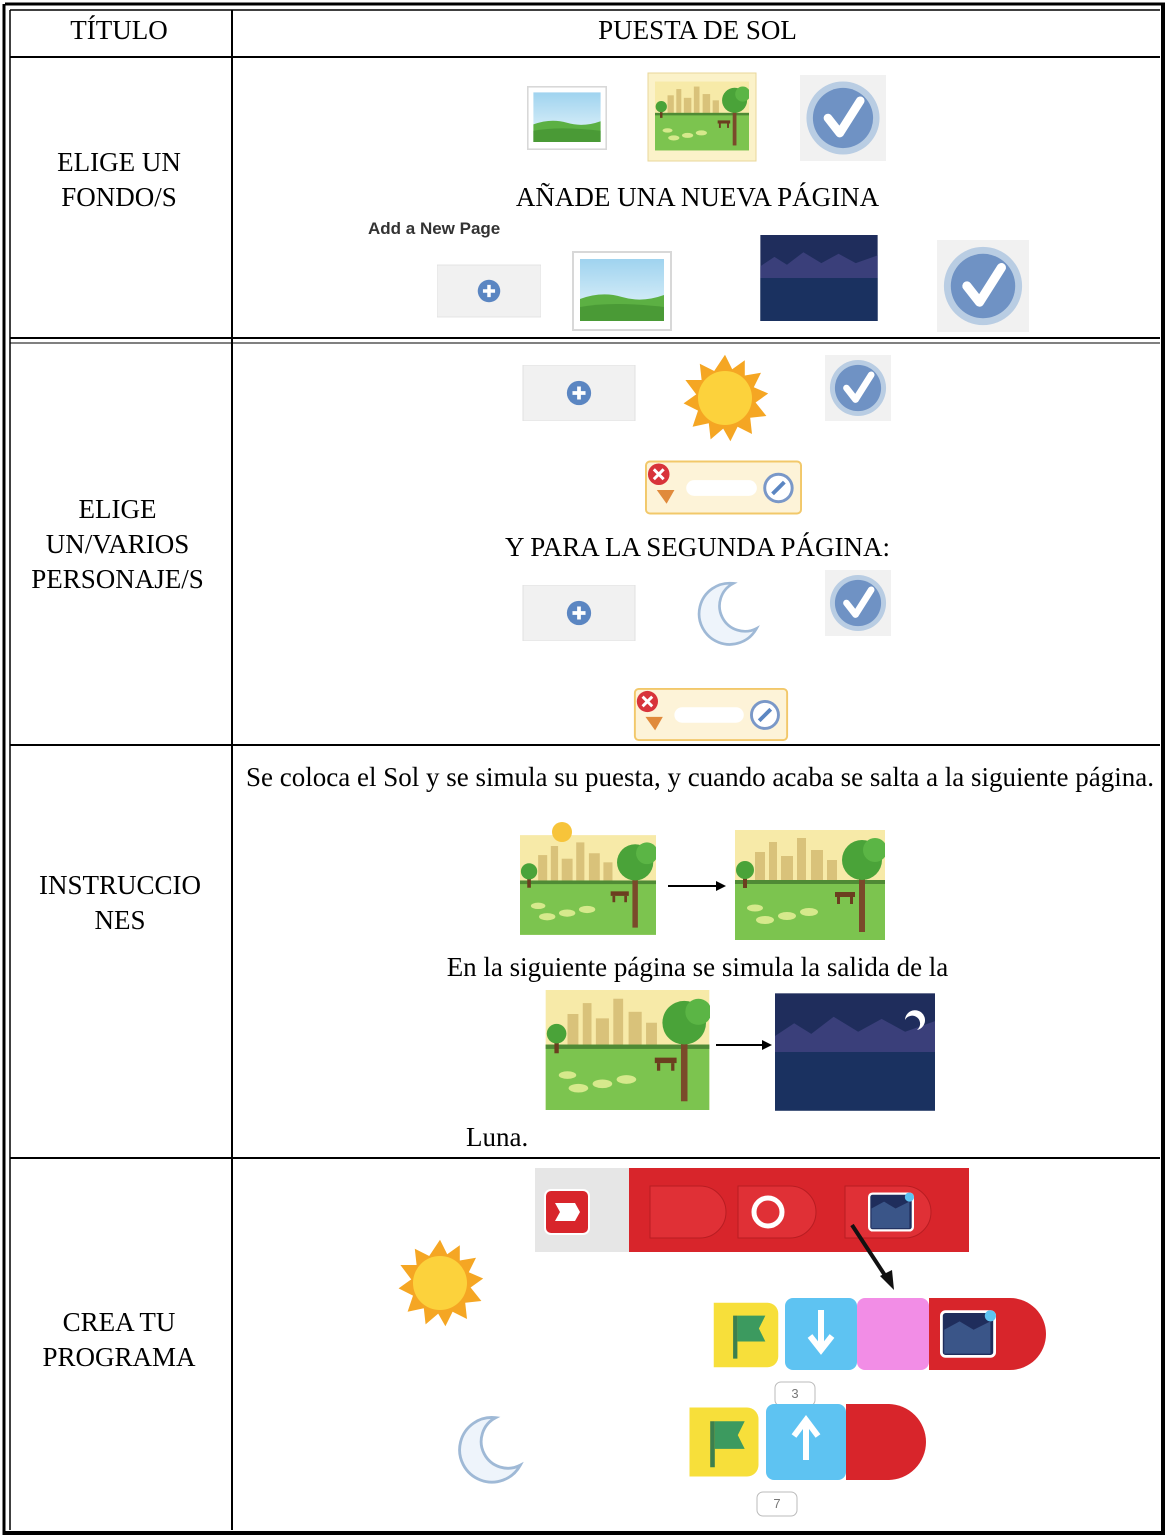 The image size is (1169, 1540). I want to click on caption: AÑADE UNA NUEVA PÁGINA, so click(697, 197).